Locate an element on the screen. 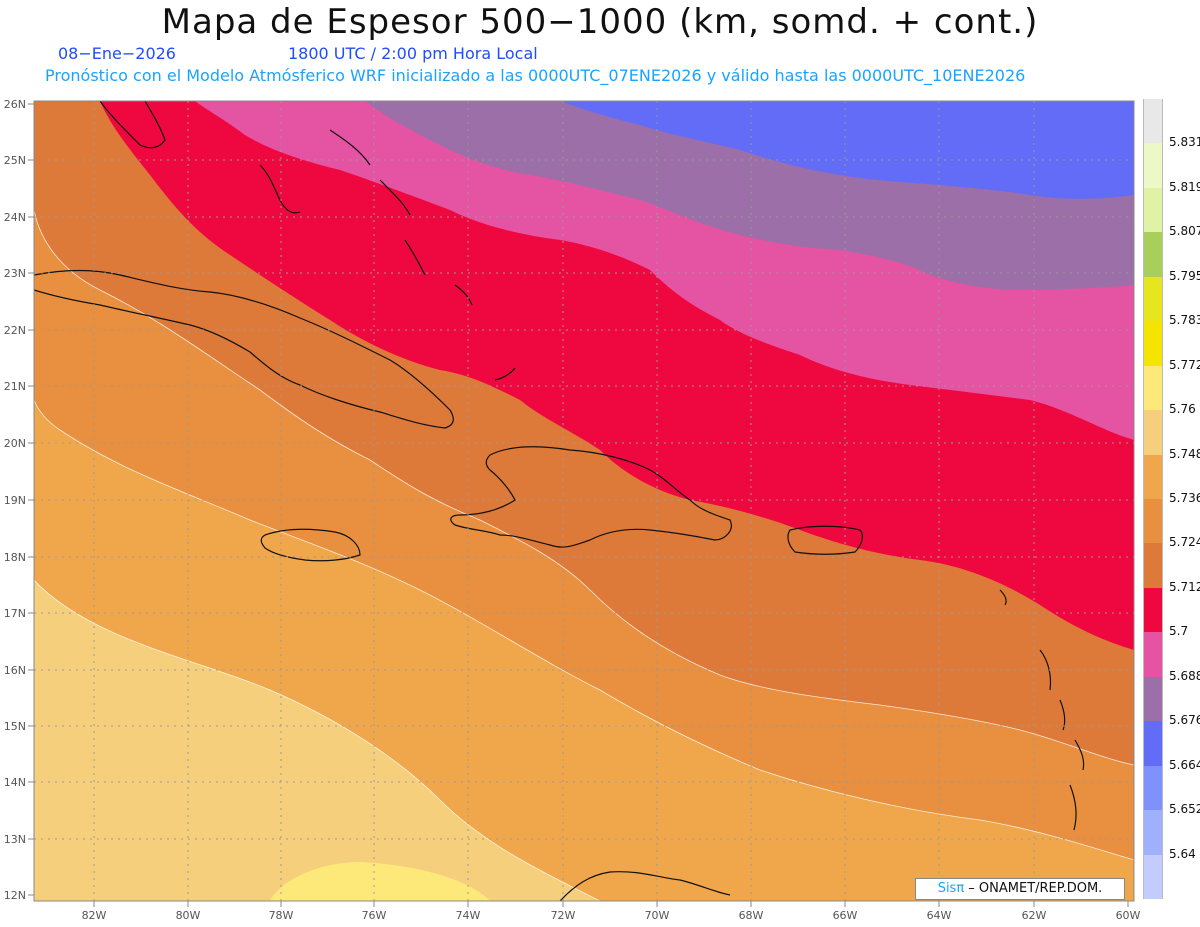 Image resolution: width=1200 pixels, height=927 pixels. credit-text: – ONAMET/REP.DOM. is located at coordinates (1033, 888).